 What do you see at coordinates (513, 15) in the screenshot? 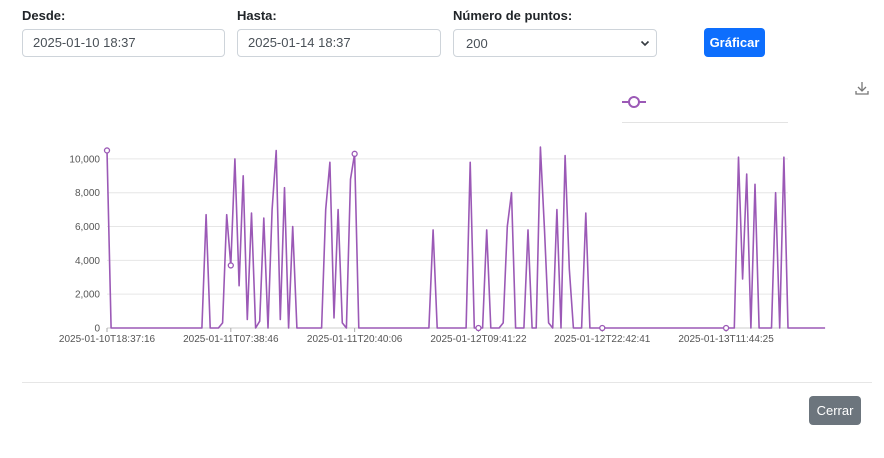
I see `points-label: Número de puntos:` at bounding box center [513, 15].